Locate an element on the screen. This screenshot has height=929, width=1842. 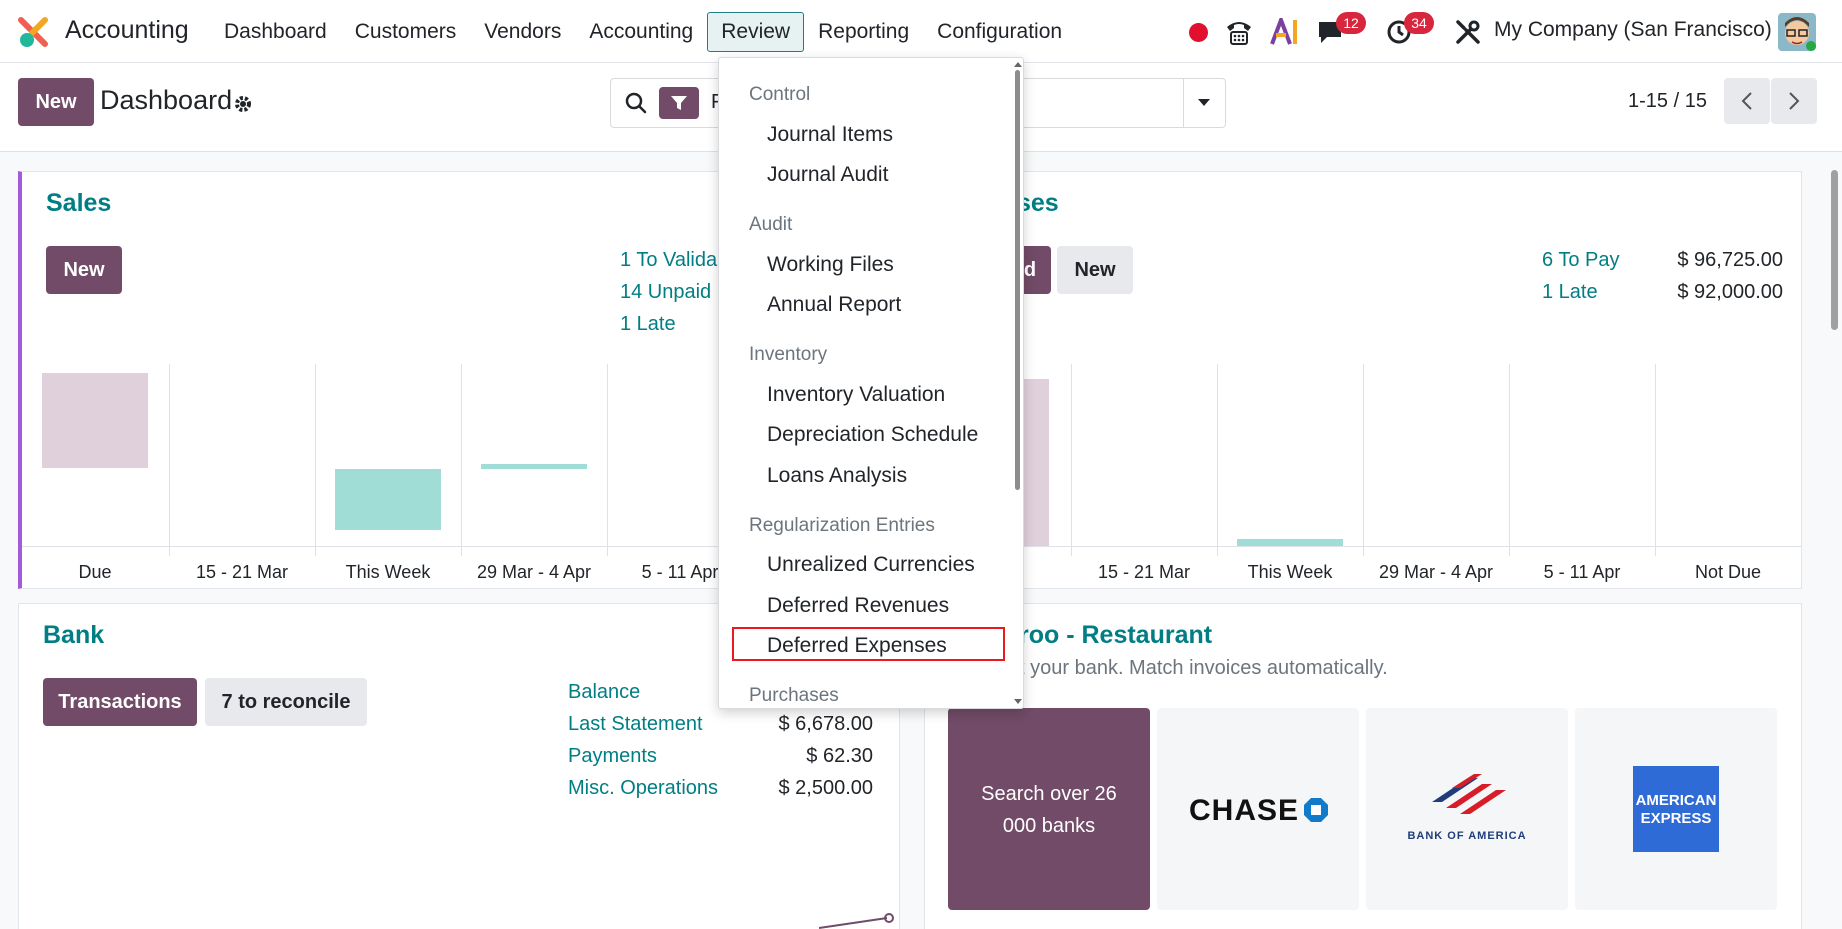
menu-item-inventory-valuation: Inventory Valuation is located at coordinates (856, 394).